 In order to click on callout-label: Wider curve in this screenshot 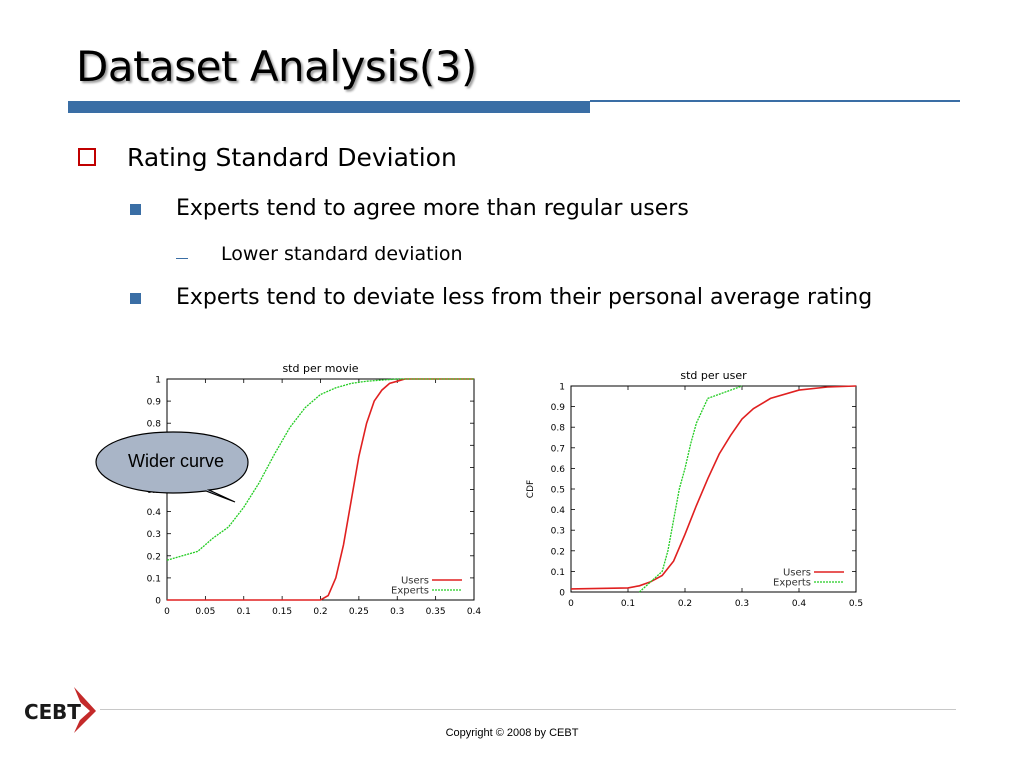, I will do `click(176, 461)`.